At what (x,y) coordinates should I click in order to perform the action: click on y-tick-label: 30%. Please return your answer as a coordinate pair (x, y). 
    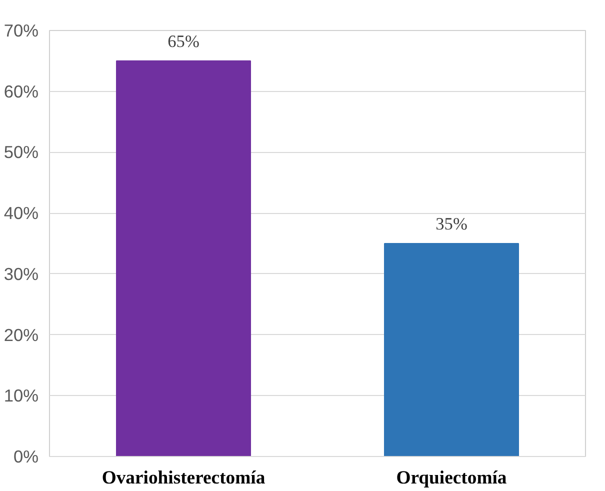
    Looking at the image, I should click on (21, 274).